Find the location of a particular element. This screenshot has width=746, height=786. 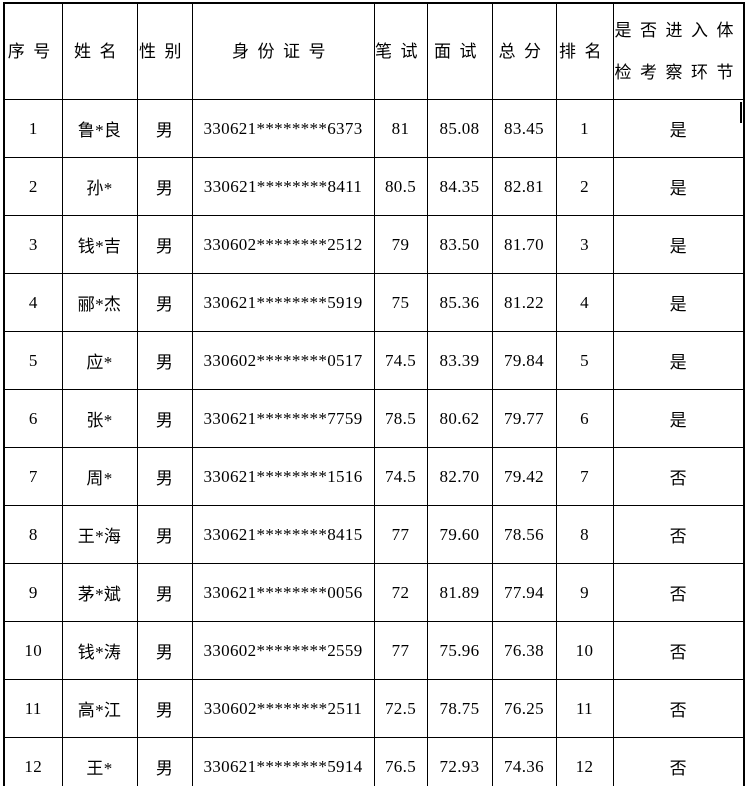

table-row: 9 茅*斌男 330621********0056 72 81.89 77.94 9 否 is located at coordinates (374, 592).